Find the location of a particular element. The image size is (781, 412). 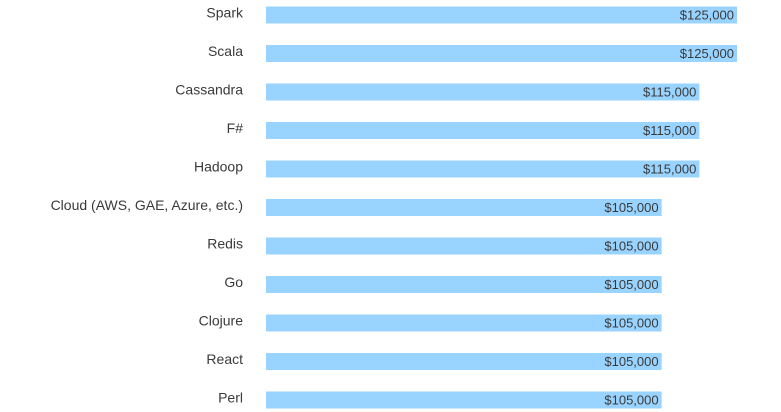

chart-row: Hadoop $115,000 is located at coordinates (447, 168).